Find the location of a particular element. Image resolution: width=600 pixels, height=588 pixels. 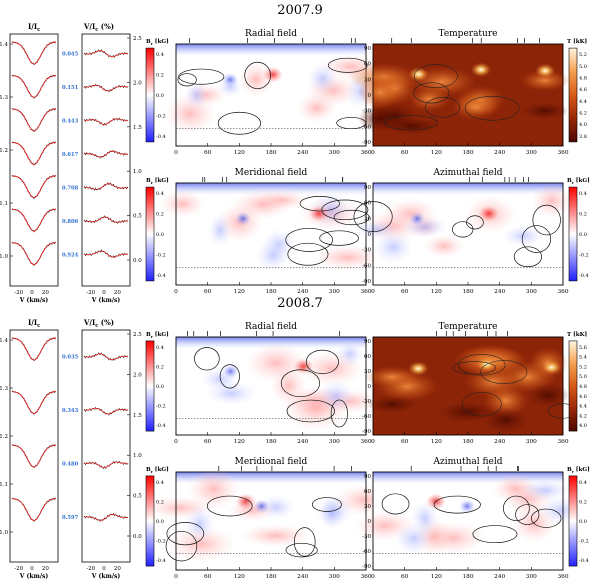

map-ytick-label: -90 is located at coordinates (366, 143).